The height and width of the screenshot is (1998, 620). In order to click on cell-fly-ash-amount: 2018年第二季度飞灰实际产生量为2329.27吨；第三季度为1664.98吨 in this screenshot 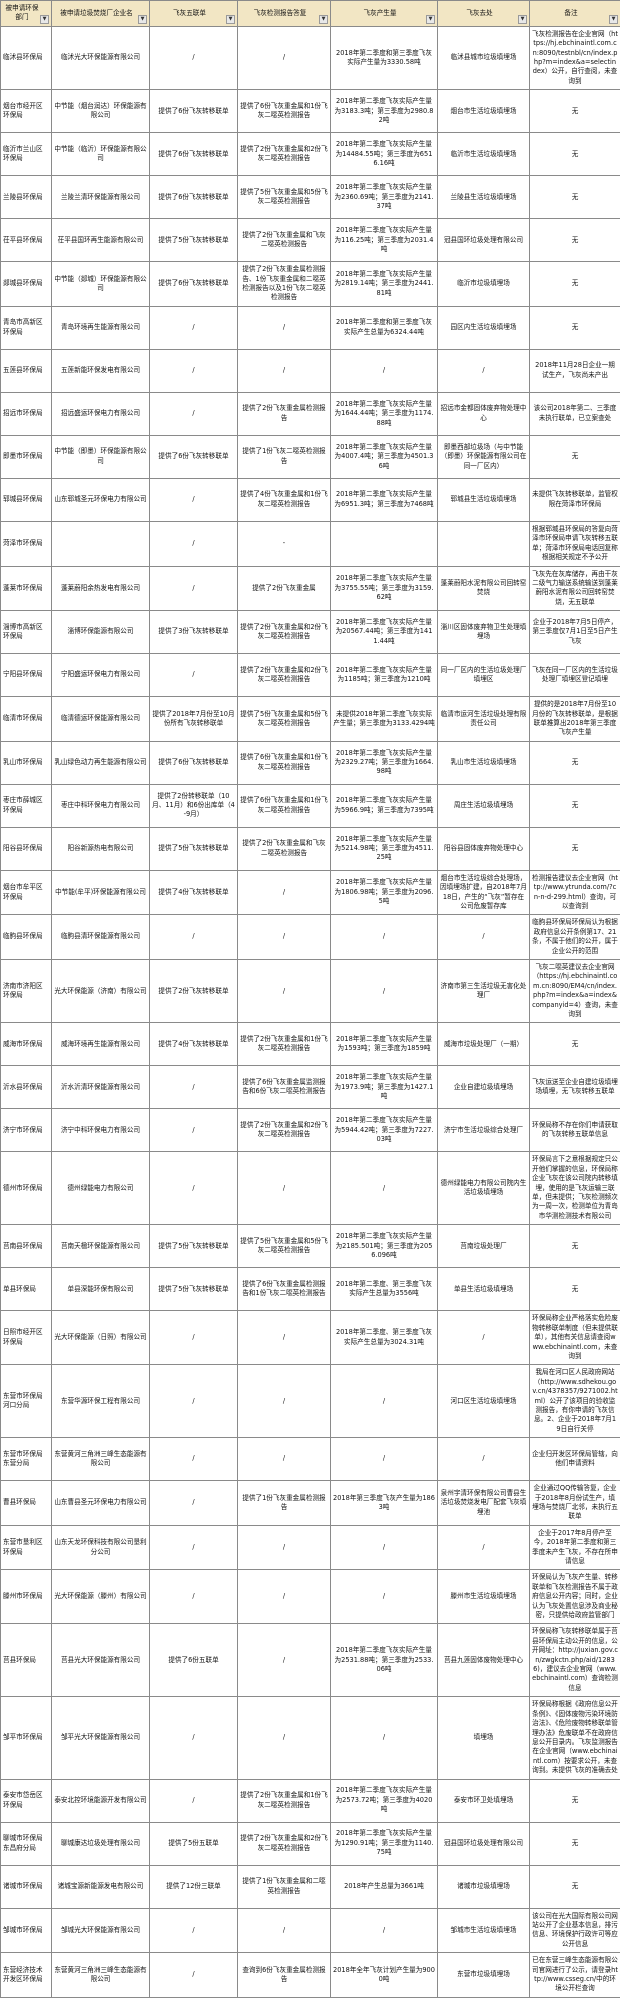, I will do `click(384, 762)`.